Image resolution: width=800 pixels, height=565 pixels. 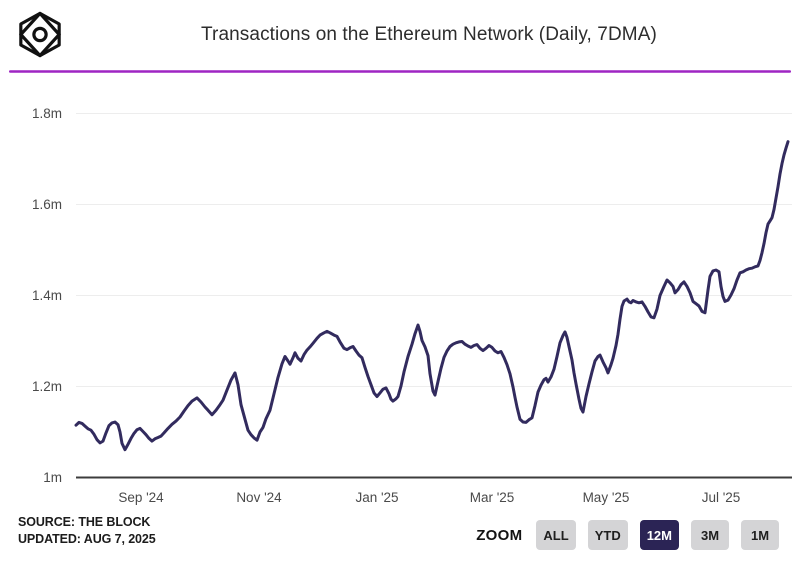 What do you see at coordinates (259, 497) in the screenshot?
I see `x-tick-label: Nov '24` at bounding box center [259, 497].